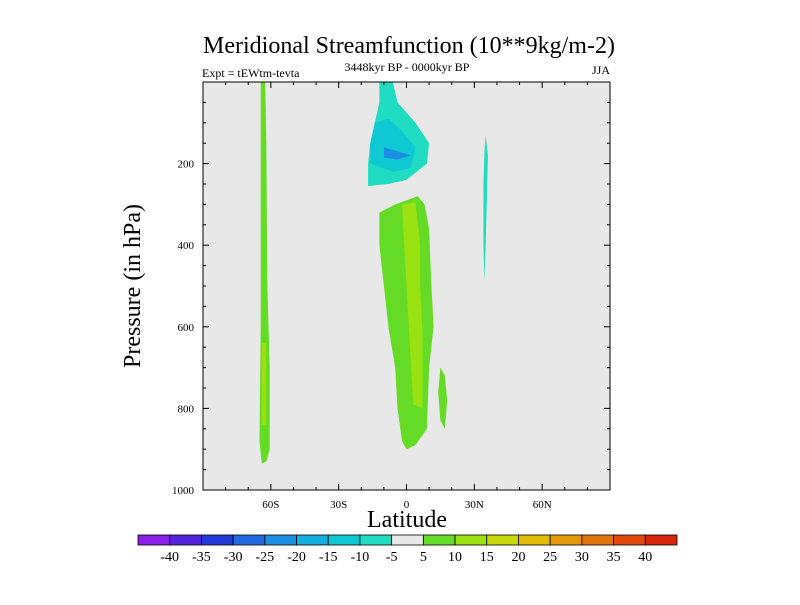 The width and height of the screenshot is (800, 605). Describe the element at coordinates (455, 557) in the screenshot. I see `colorbar-label: 10` at that location.